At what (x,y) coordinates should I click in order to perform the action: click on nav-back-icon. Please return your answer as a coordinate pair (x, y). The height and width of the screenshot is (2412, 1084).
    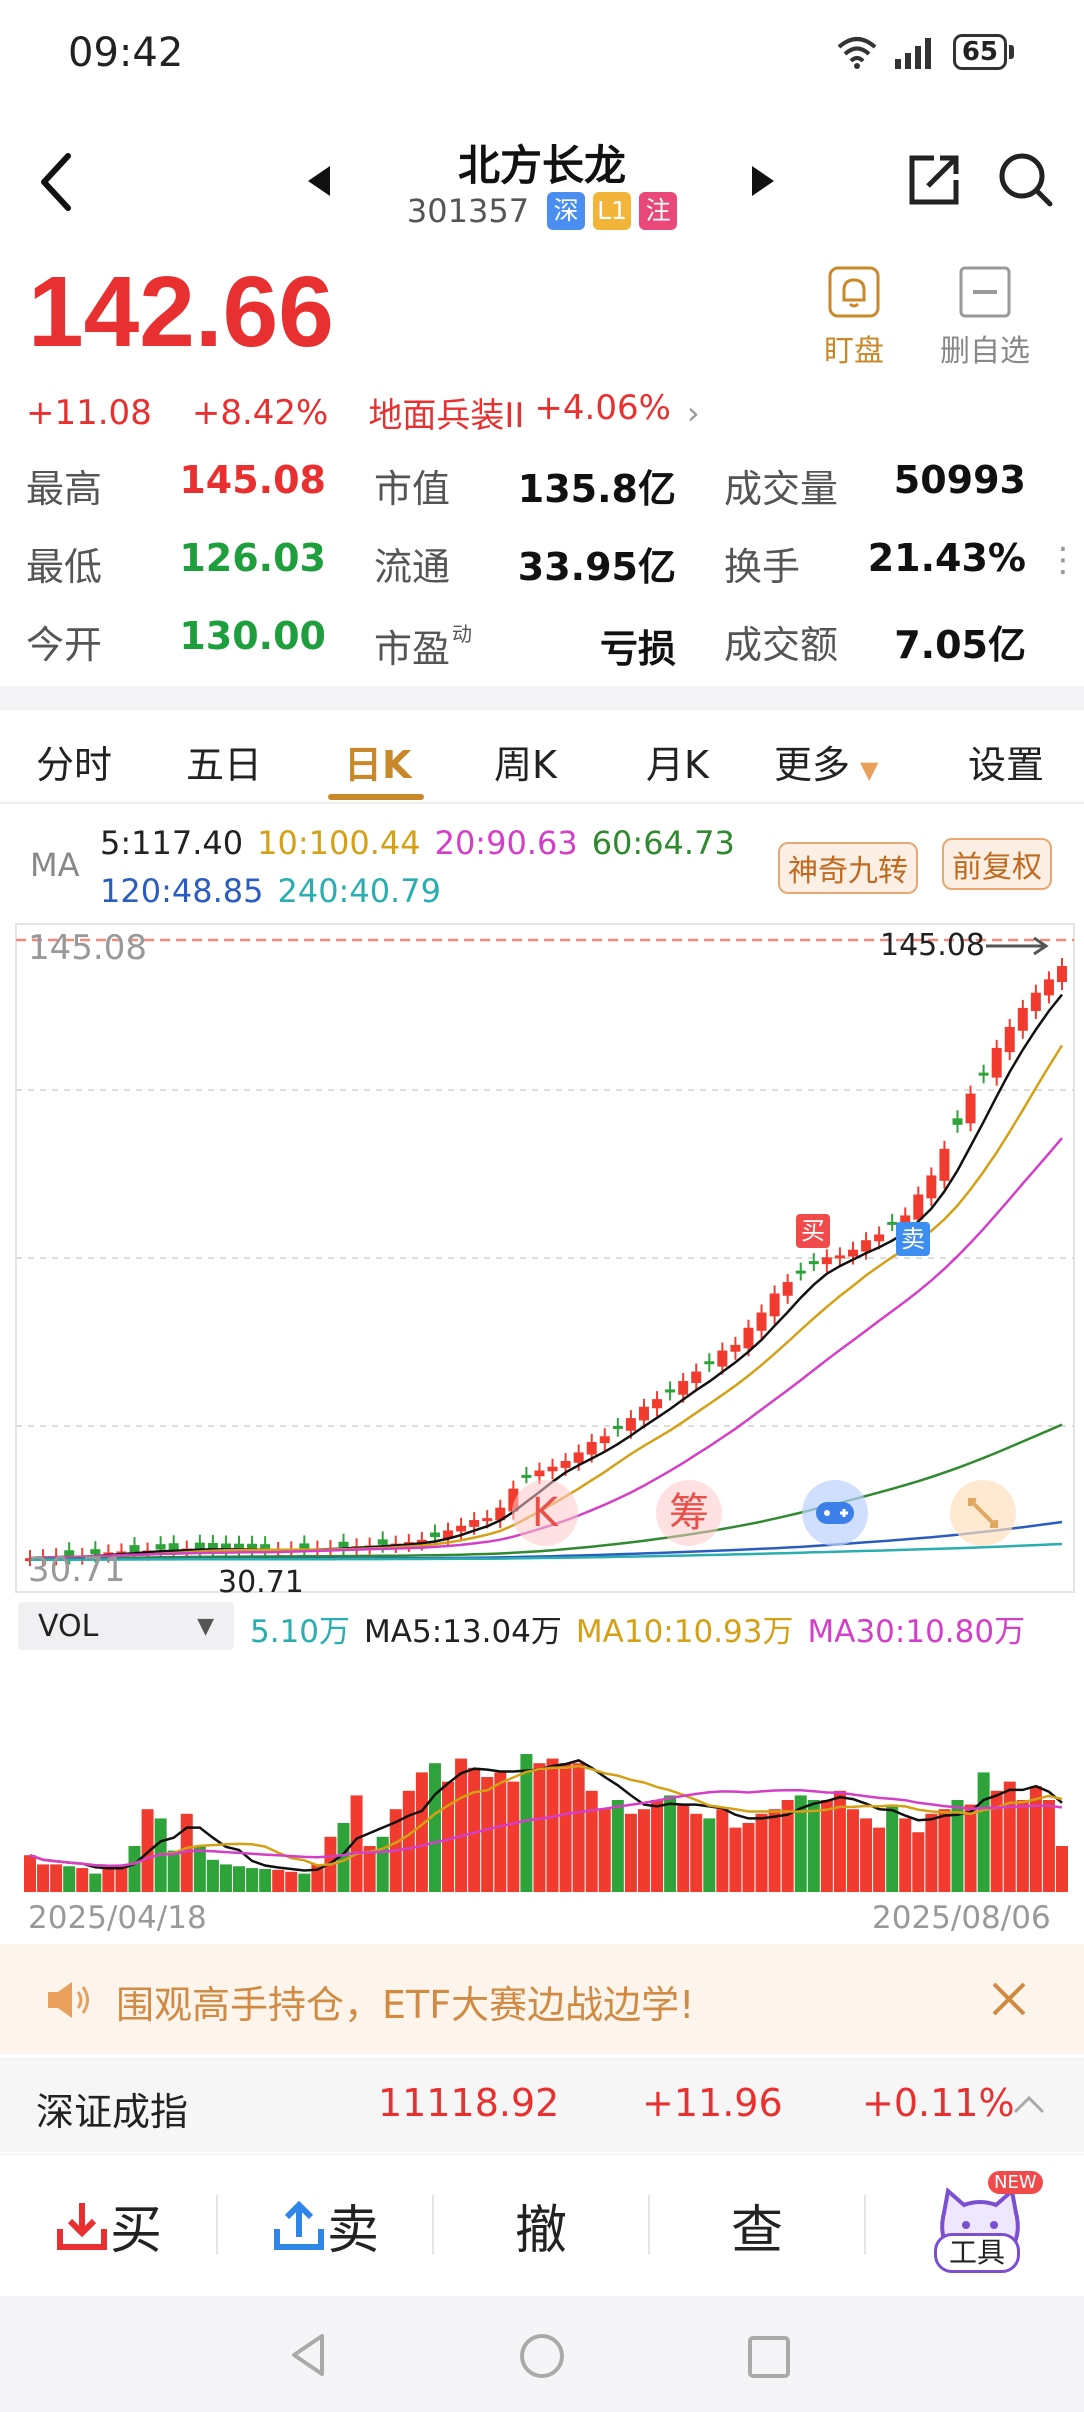
    Looking at the image, I should click on (308, 2355).